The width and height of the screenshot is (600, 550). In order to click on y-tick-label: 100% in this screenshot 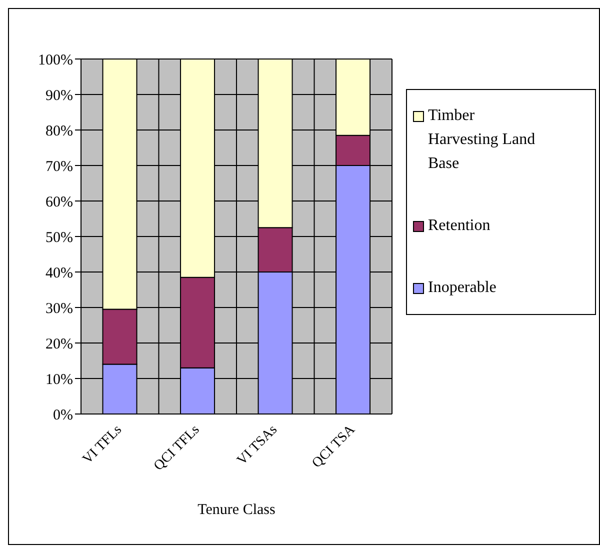, I will do `click(55, 60)`.